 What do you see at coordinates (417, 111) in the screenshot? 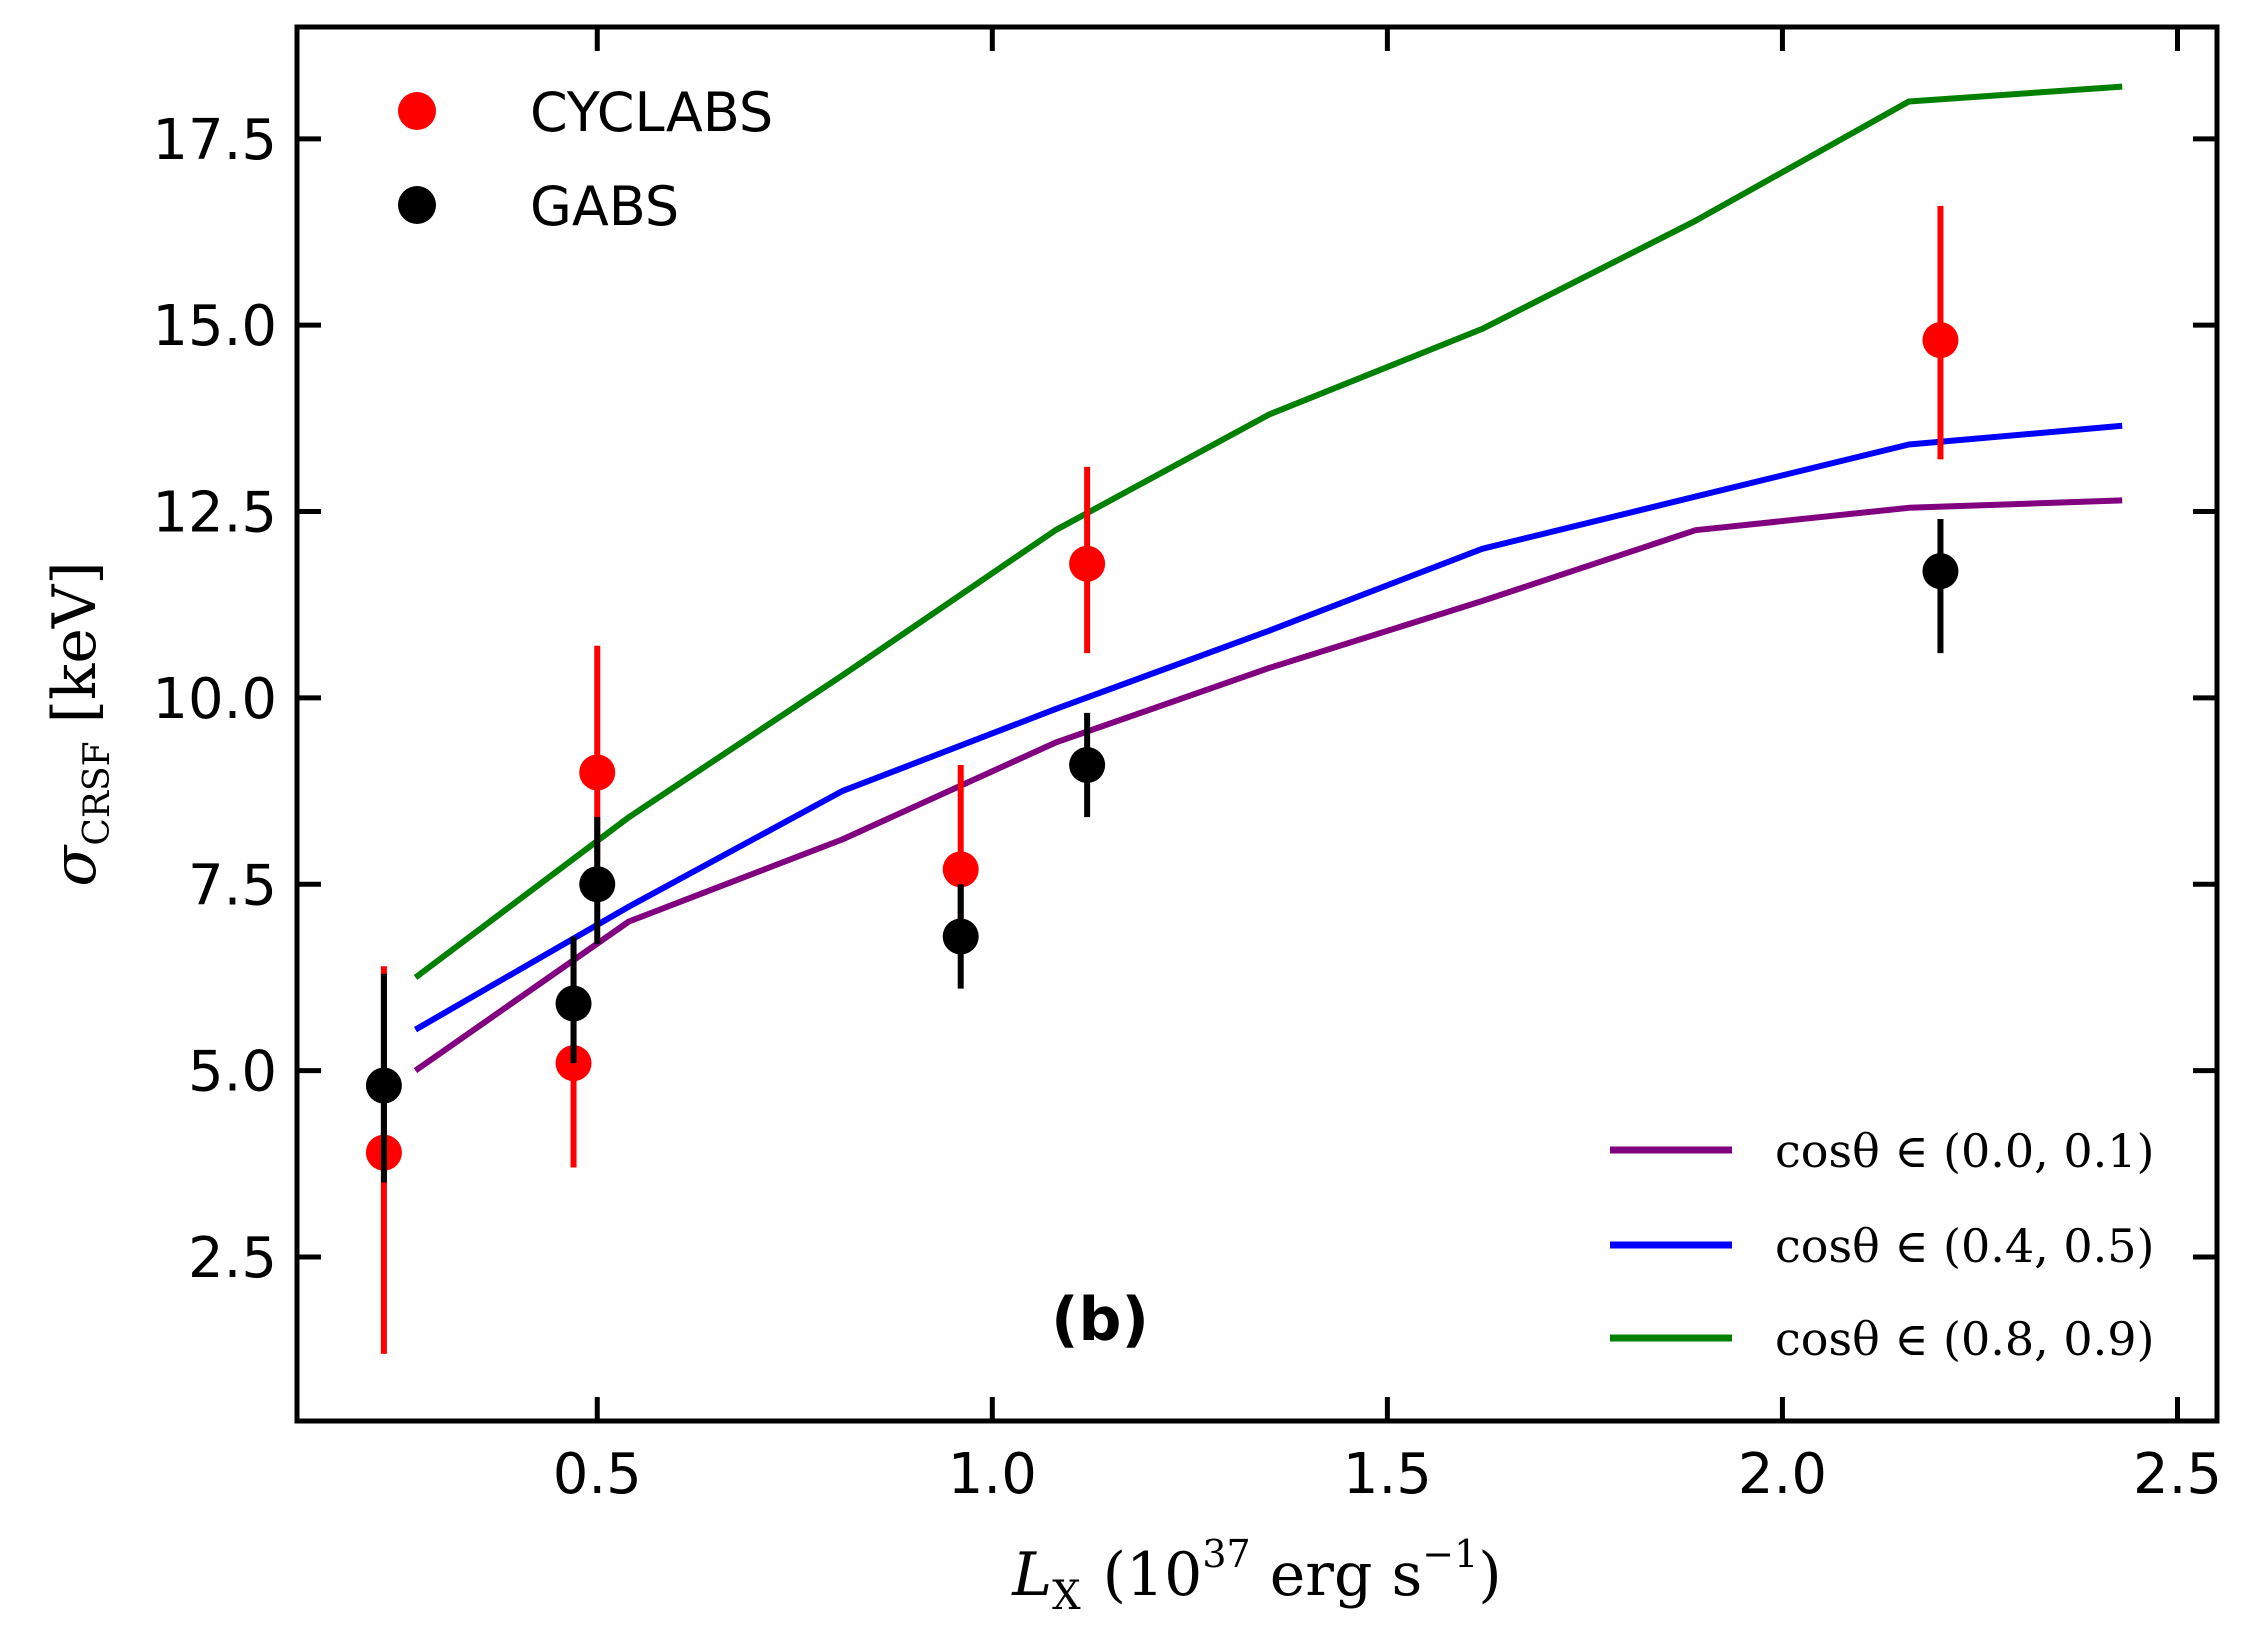
I see `legend-marker-cyclabs` at bounding box center [417, 111].